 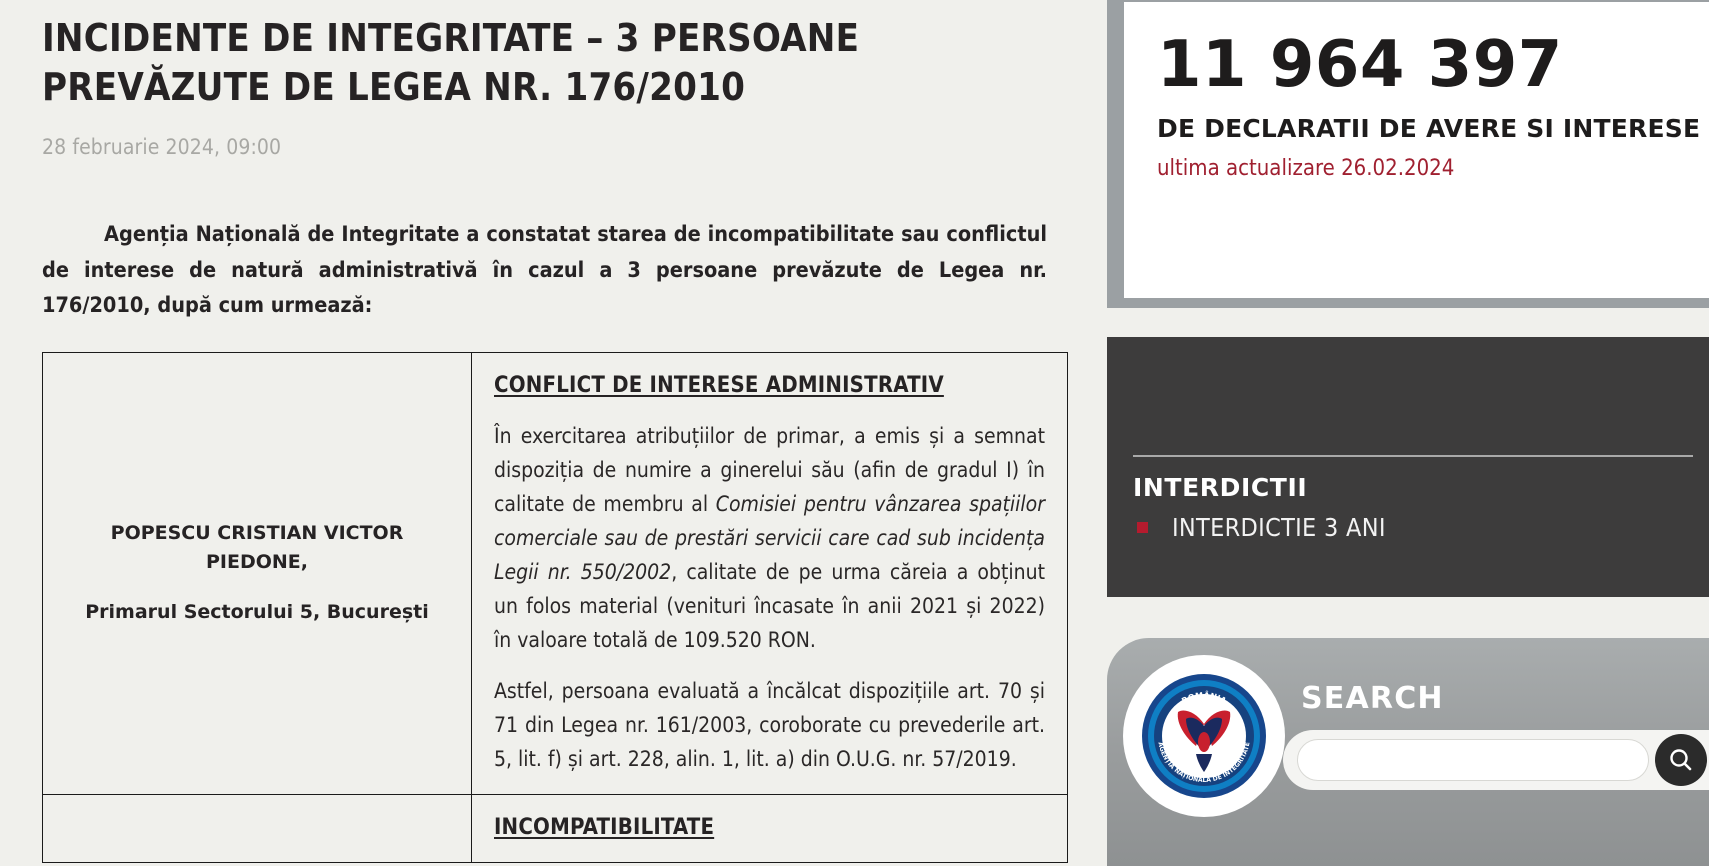 I want to click on search-icon, so click(x=1681, y=760).